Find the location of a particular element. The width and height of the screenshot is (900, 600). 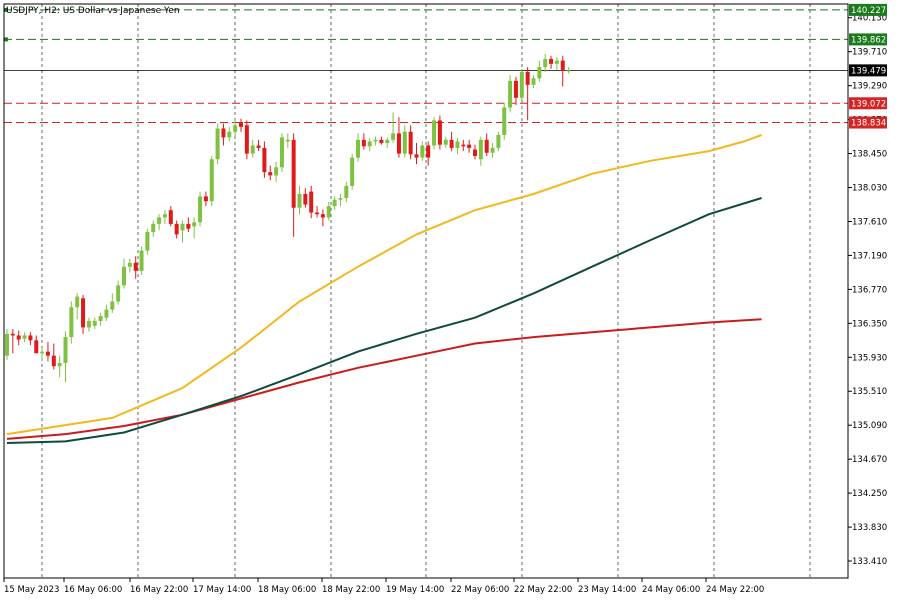

x-tick-label: 17 May 14:00 is located at coordinates (222, 590).